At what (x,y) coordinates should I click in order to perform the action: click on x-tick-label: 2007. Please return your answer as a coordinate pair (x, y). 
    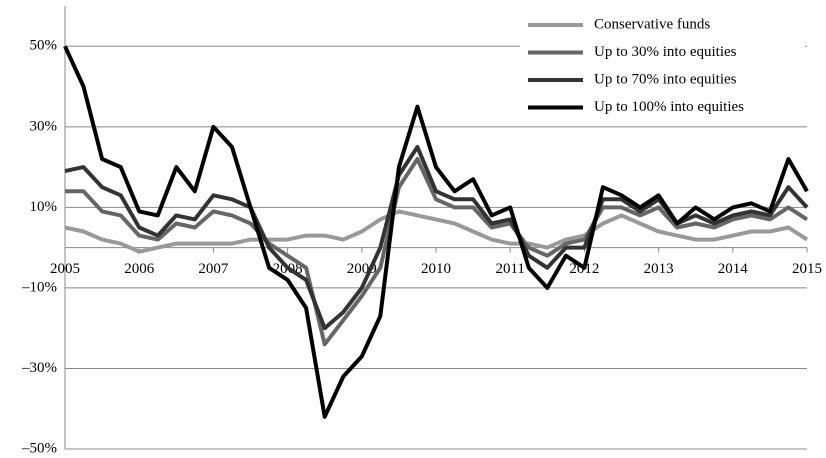
    Looking at the image, I should click on (213, 269).